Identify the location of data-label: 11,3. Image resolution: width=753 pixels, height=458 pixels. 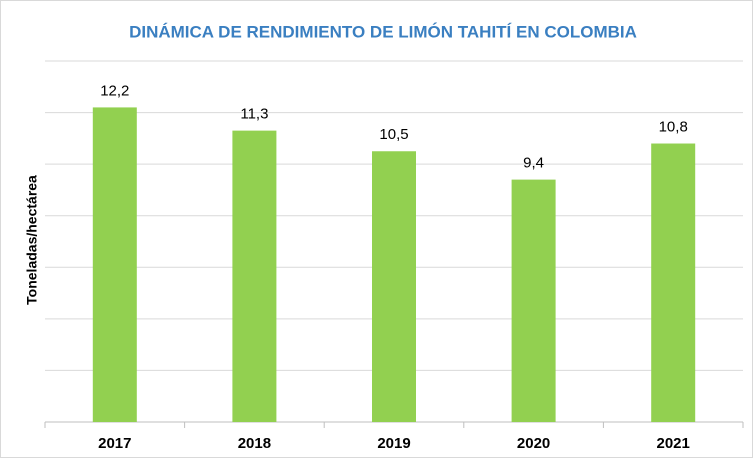
(254, 114).